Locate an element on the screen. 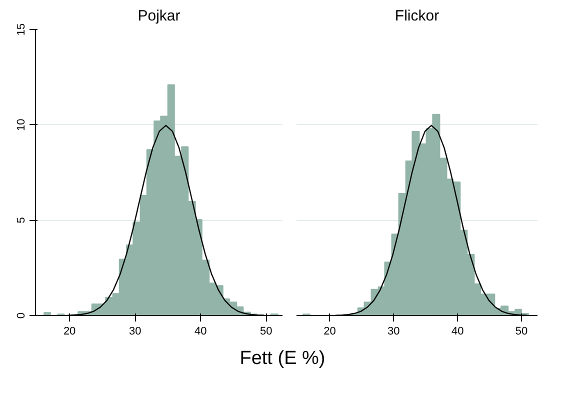 Image resolution: width=575 pixels, height=418 pixels. y-tick-label: 10 is located at coordinates (22, 124).